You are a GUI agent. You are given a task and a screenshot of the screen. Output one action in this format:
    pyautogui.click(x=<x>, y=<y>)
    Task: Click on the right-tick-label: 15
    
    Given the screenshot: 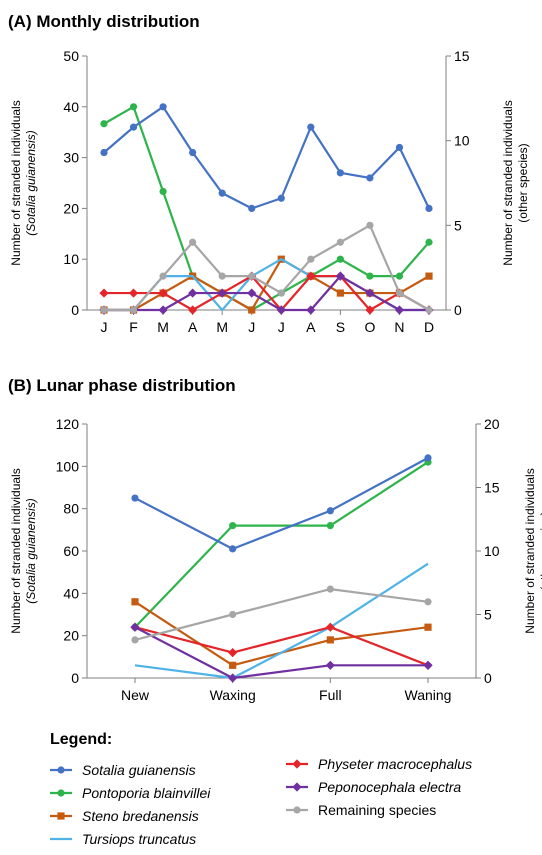 What is the action you would take?
    pyautogui.click(x=492, y=488)
    